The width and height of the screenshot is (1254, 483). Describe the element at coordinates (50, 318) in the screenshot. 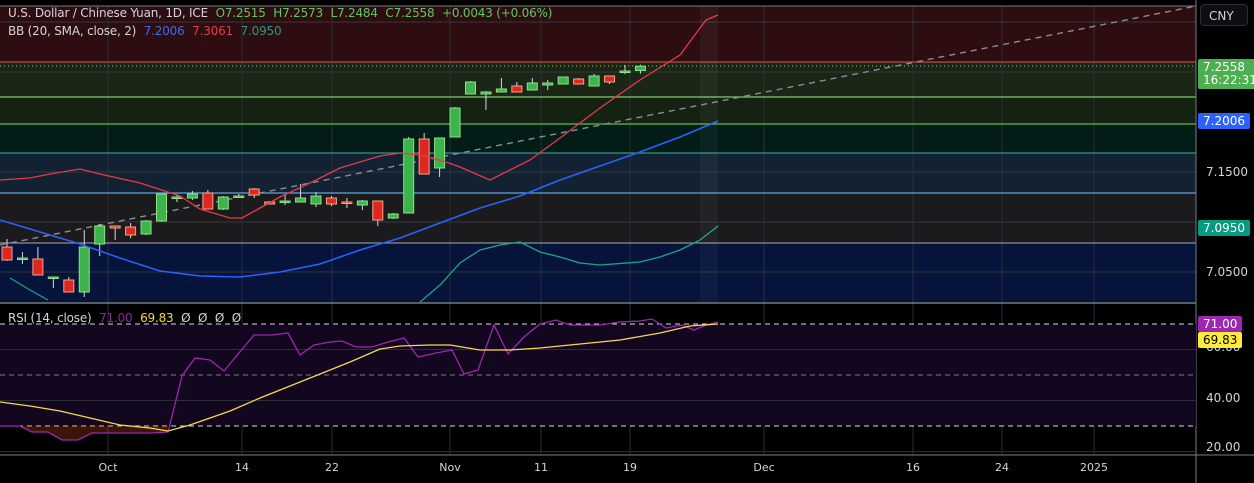

I see `rsi-label: RSI (14, close)` at that location.